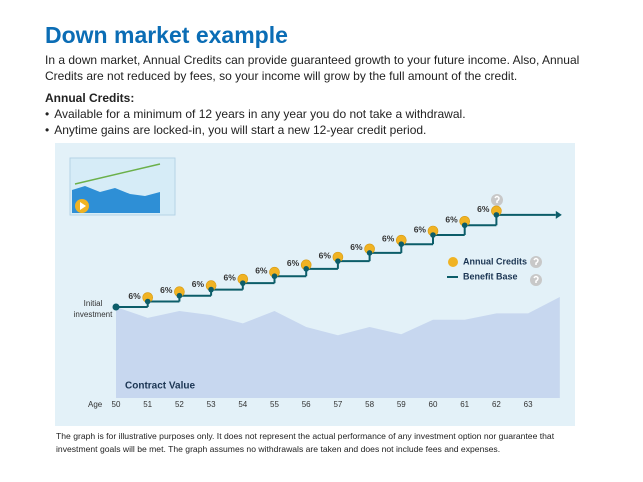 The height and width of the screenshot is (482, 643). I want to click on legend-label: Benefit Base, so click(490, 276).